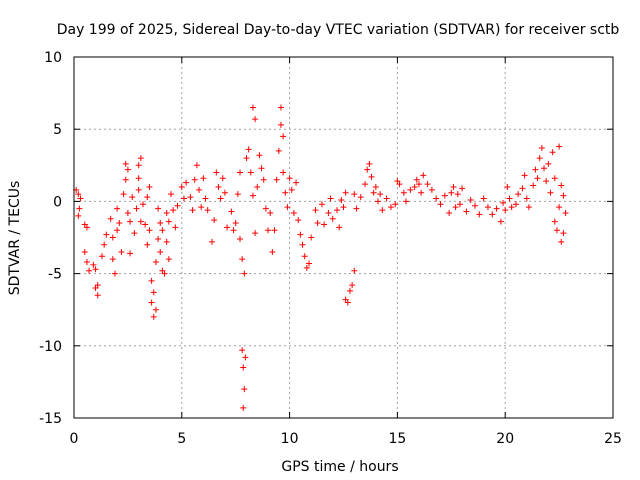 Image resolution: width=640 pixels, height=480 pixels. I want to click on x-tick-label: 15, so click(397, 439).